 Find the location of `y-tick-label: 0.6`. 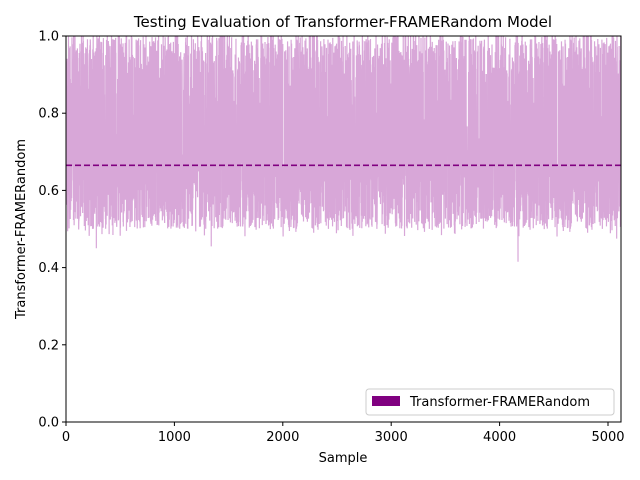

y-tick-label: 0.6 is located at coordinates (48, 191).